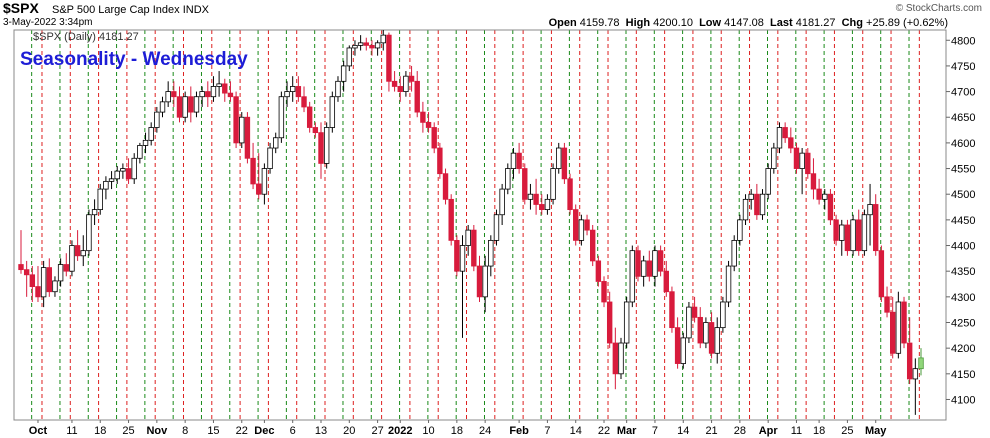  What do you see at coordinates (963, 195) in the screenshot?
I see `y-tick-label: 4500` at bounding box center [963, 195].